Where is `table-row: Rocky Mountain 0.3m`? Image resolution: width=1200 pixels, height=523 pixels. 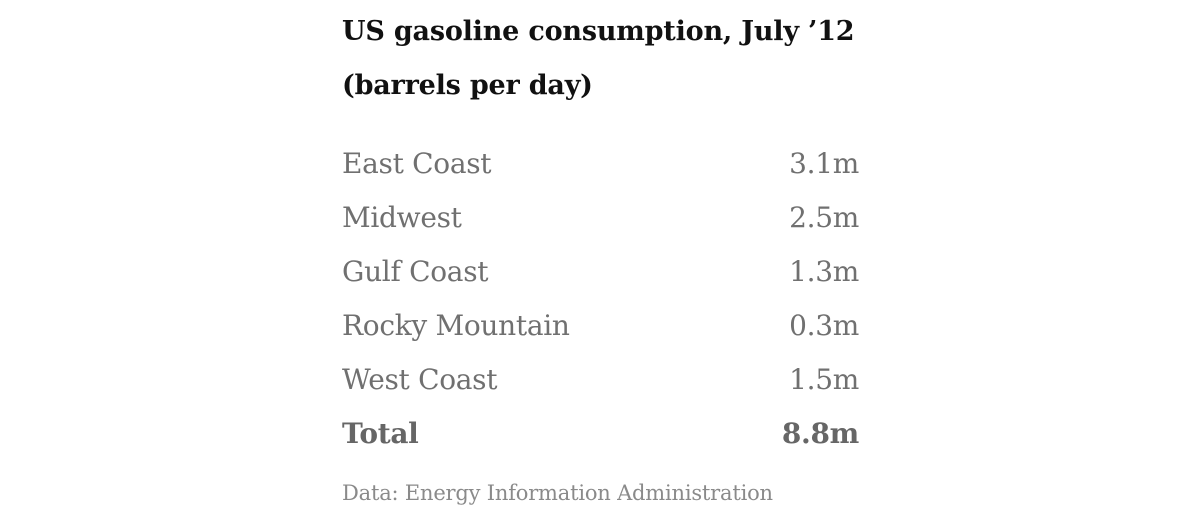 table-row: Rocky Mountain 0.3m is located at coordinates (600, 325).